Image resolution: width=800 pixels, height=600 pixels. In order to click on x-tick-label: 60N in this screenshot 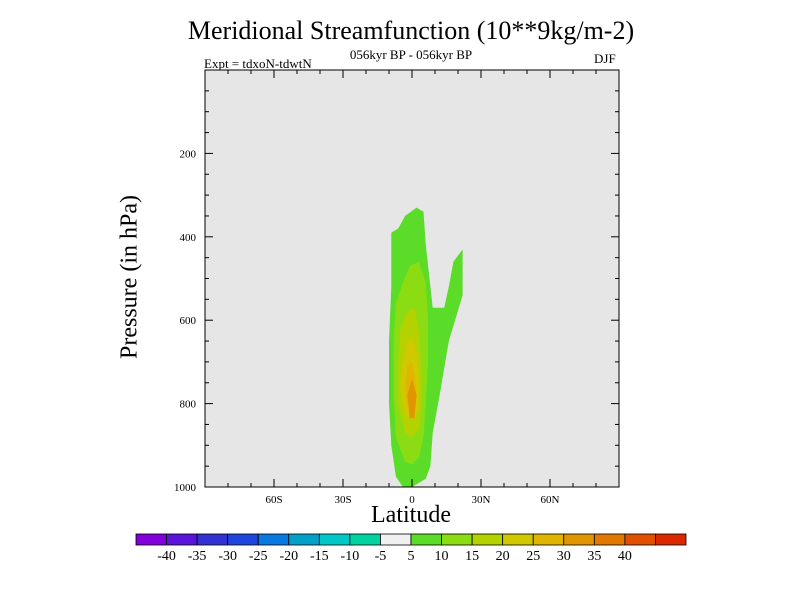, I will do `click(550, 500)`.